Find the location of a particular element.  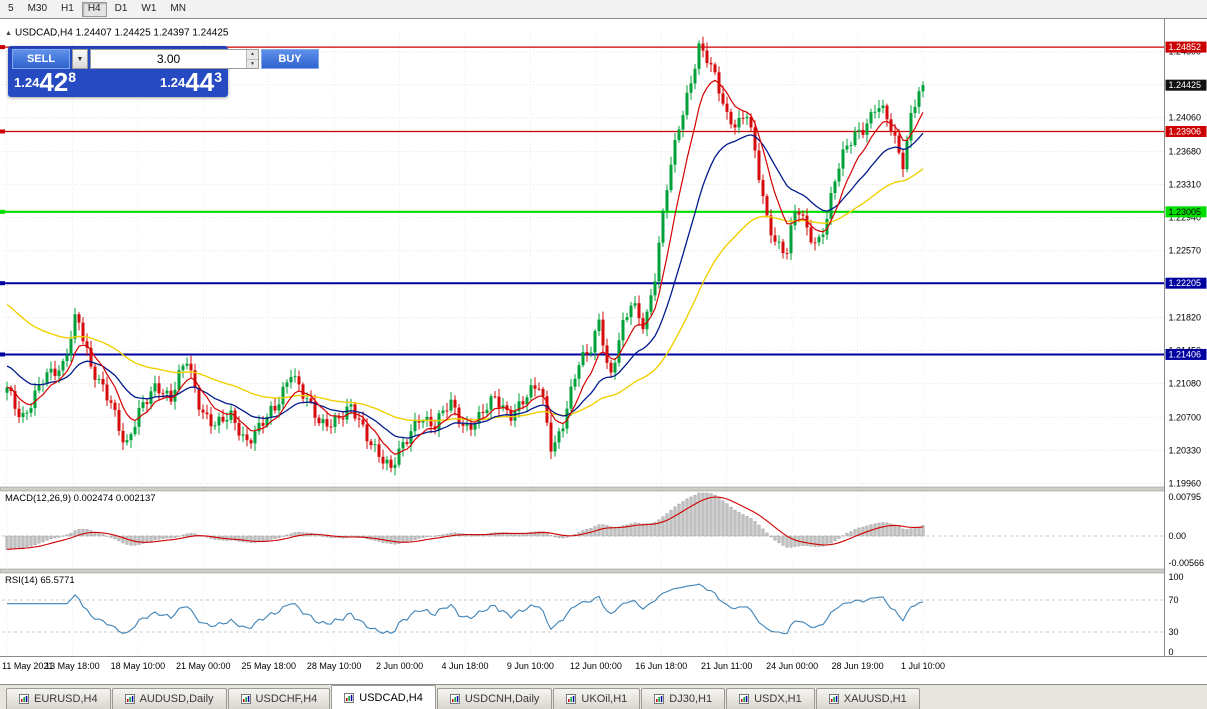

svg-text: 9 Jun 10:00 is located at coordinates (530, 666).